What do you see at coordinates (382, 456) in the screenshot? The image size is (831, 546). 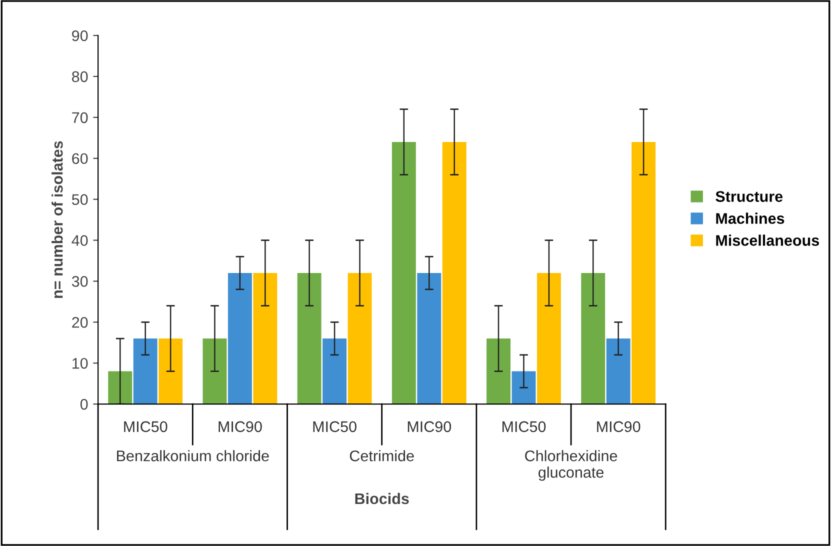 I see `text: Cetrimide` at bounding box center [382, 456].